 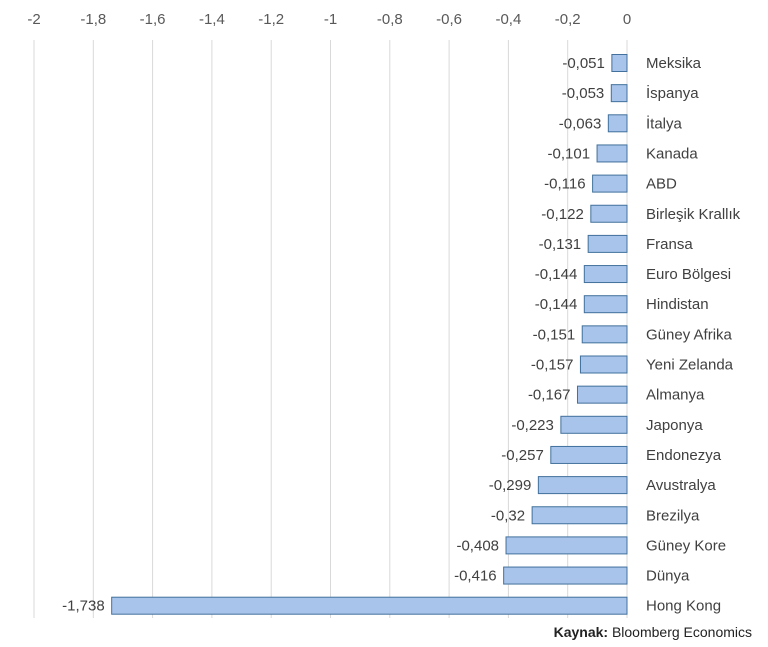 I want to click on data-label: -0,151, so click(x=554, y=334).